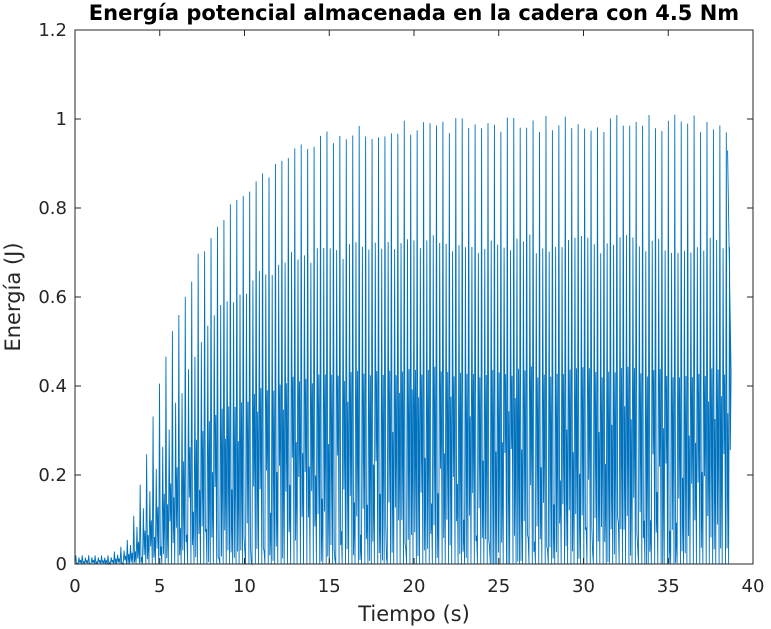 This screenshot has width=771, height=629. Describe the element at coordinates (52, 30) in the screenshot. I see `y-tick-label: 1.2` at that location.